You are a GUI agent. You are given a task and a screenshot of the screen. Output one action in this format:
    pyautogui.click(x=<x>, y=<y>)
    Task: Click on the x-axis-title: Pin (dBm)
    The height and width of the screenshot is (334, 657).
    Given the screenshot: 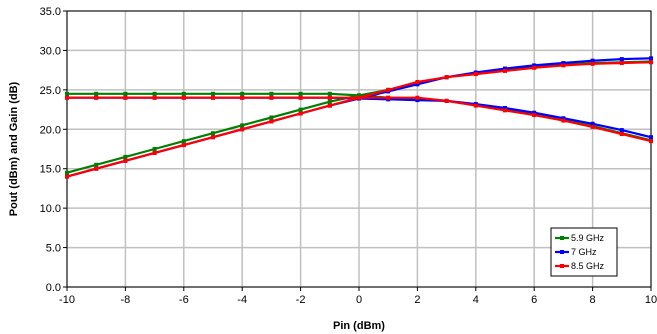 What is the action you would take?
    pyautogui.click(x=359, y=326)
    